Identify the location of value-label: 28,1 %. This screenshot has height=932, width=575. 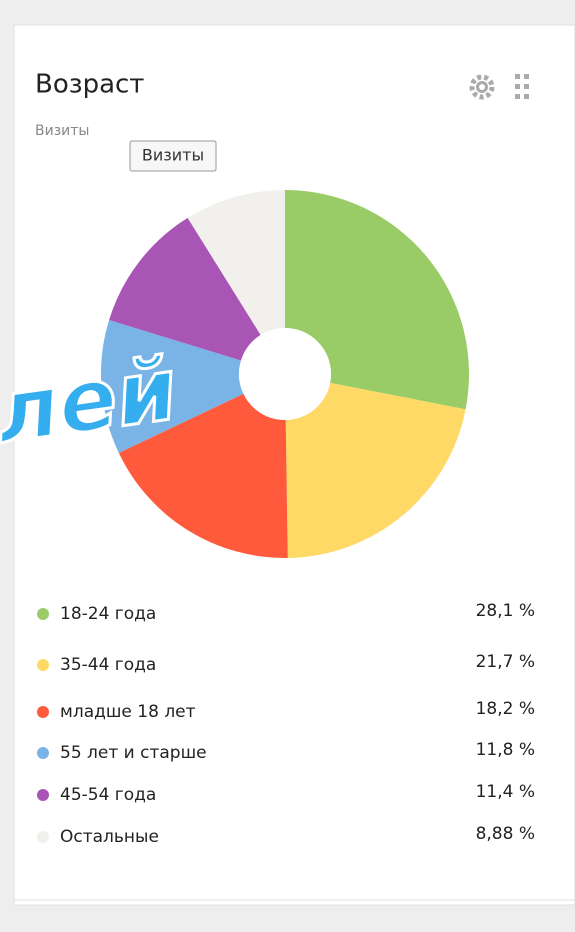
(505, 611).